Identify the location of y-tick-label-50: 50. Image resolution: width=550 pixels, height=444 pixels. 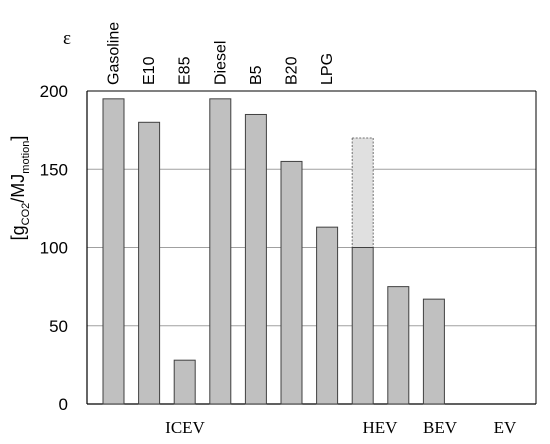
(58, 326).